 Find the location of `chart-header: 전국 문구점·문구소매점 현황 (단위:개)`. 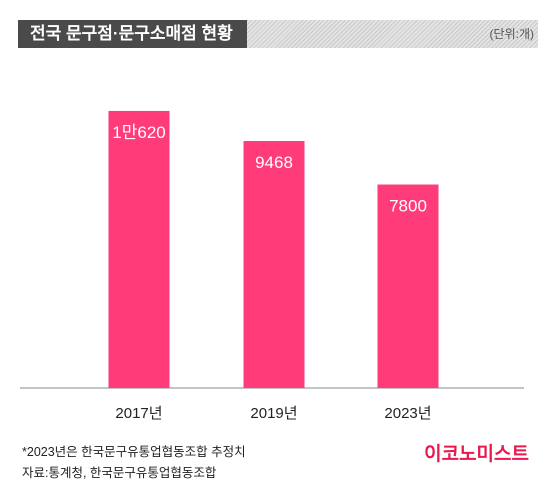

chart-header: 전국 문구점·문구소매점 현황 (단위:개) is located at coordinates (278, 34).